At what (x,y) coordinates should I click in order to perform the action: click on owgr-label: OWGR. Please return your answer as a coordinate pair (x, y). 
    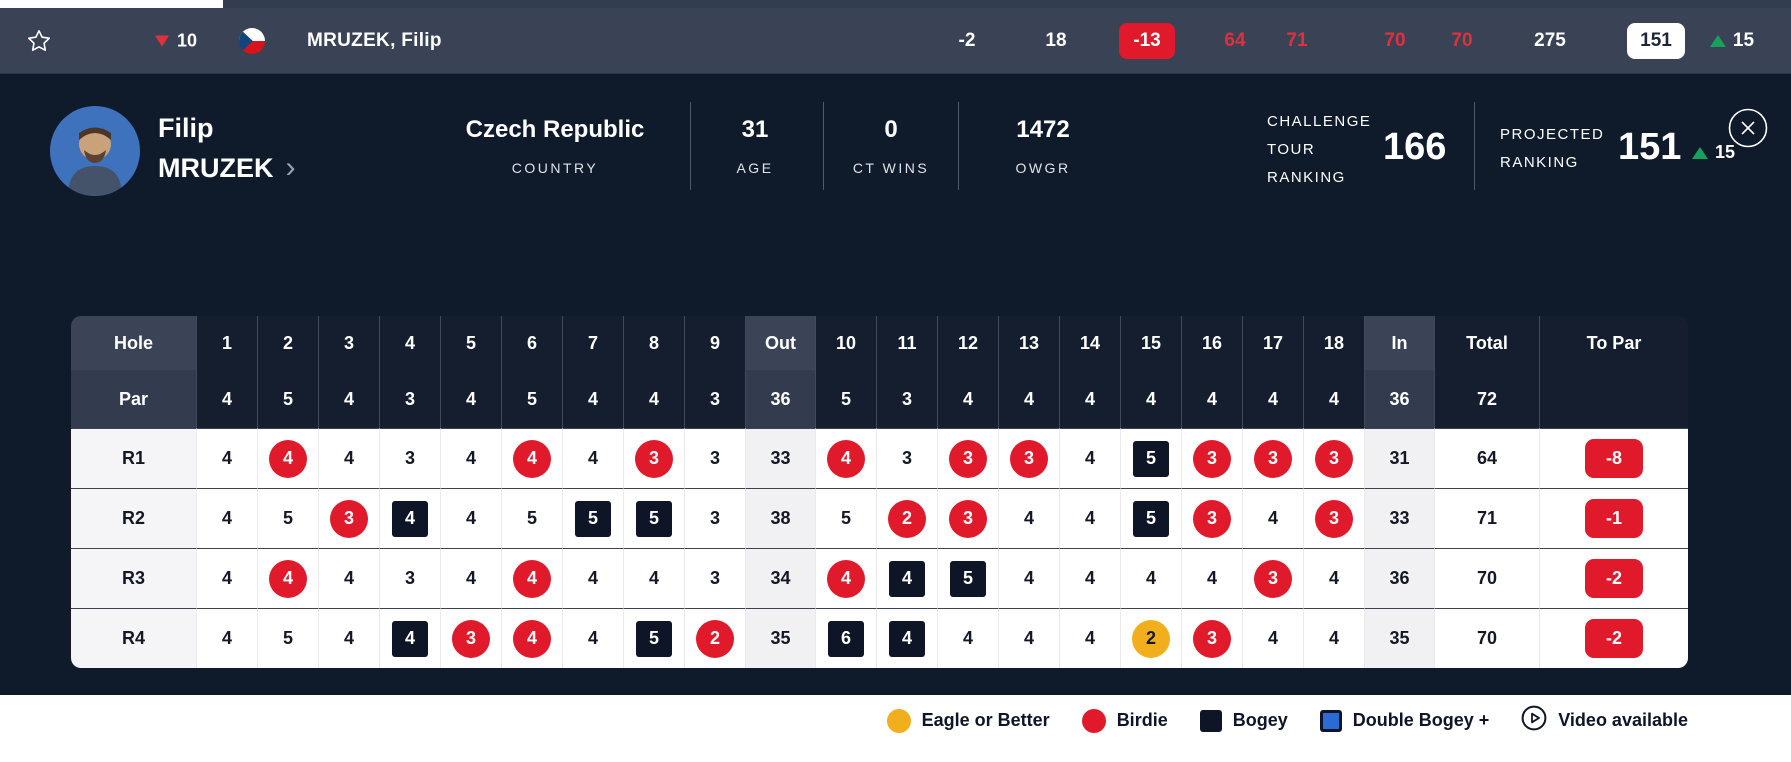
    Looking at the image, I should click on (1043, 168).